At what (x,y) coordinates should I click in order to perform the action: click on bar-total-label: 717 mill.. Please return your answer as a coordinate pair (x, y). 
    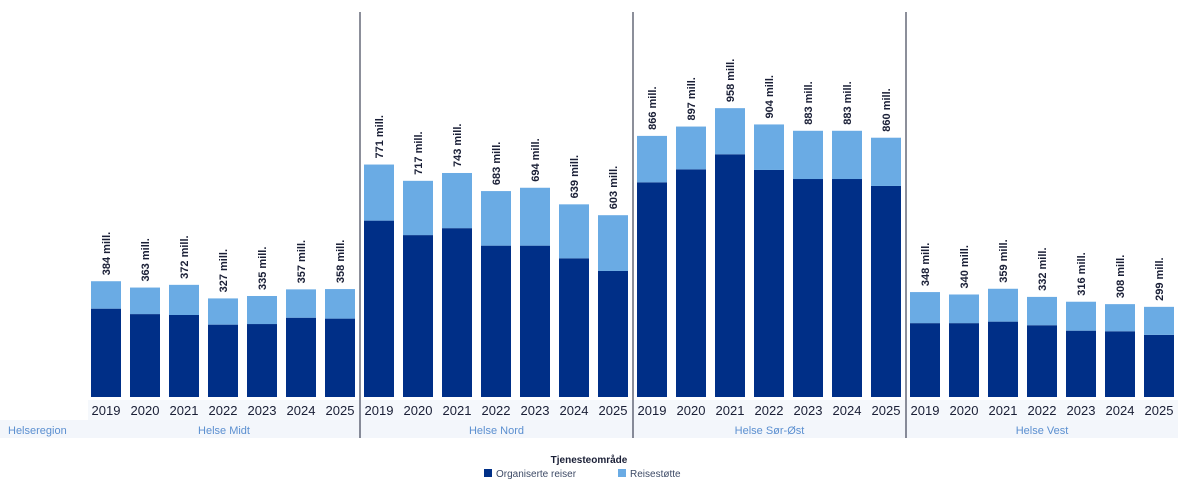
    Looking at the image, I should click on (419, 152).